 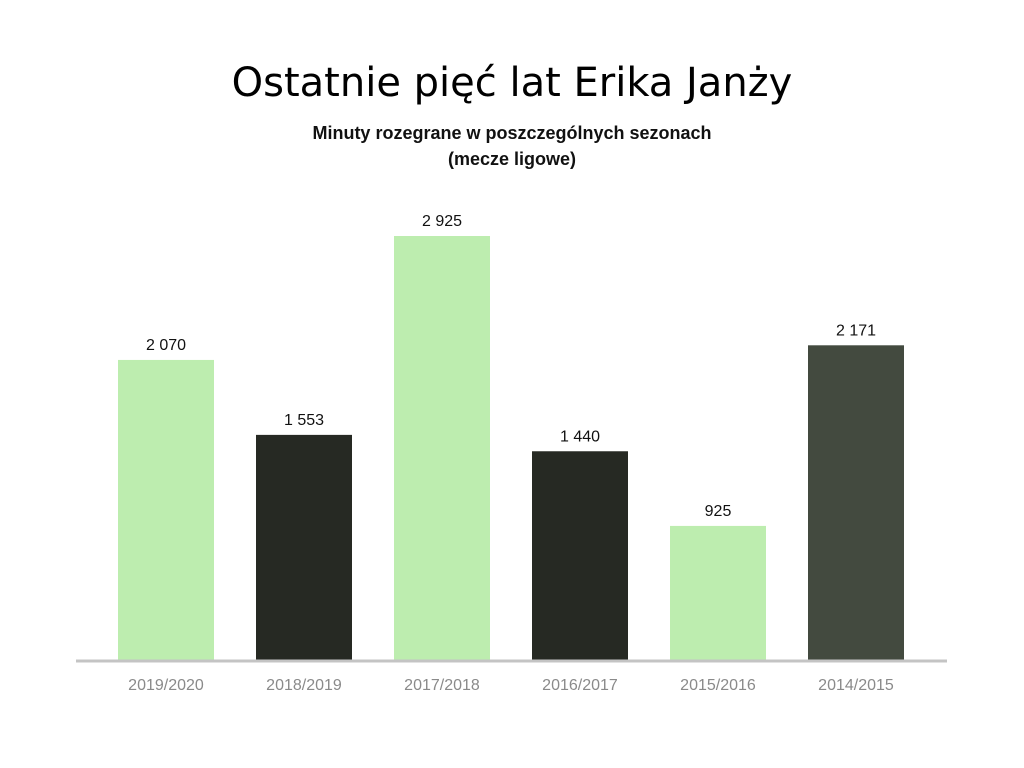 I want to click on bar-2016-2017, so click(x=580, y=555).